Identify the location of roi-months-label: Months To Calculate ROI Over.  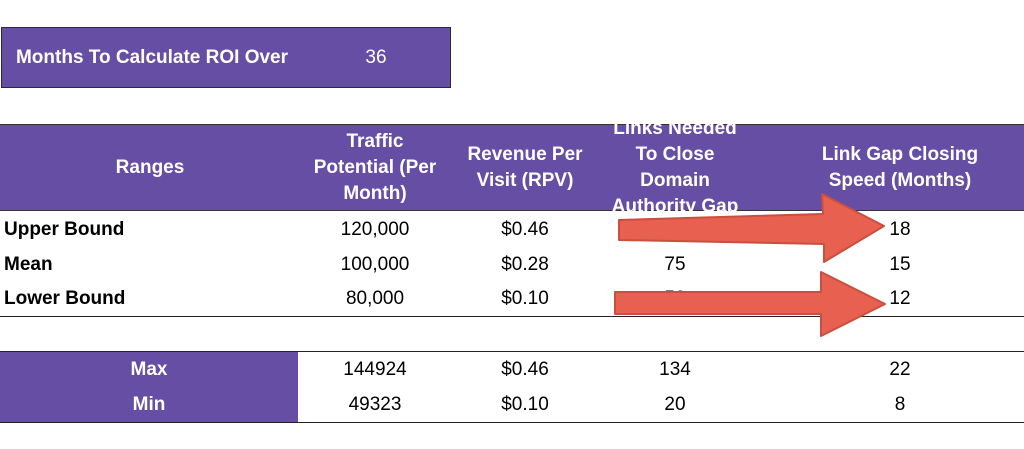
(152, 57).